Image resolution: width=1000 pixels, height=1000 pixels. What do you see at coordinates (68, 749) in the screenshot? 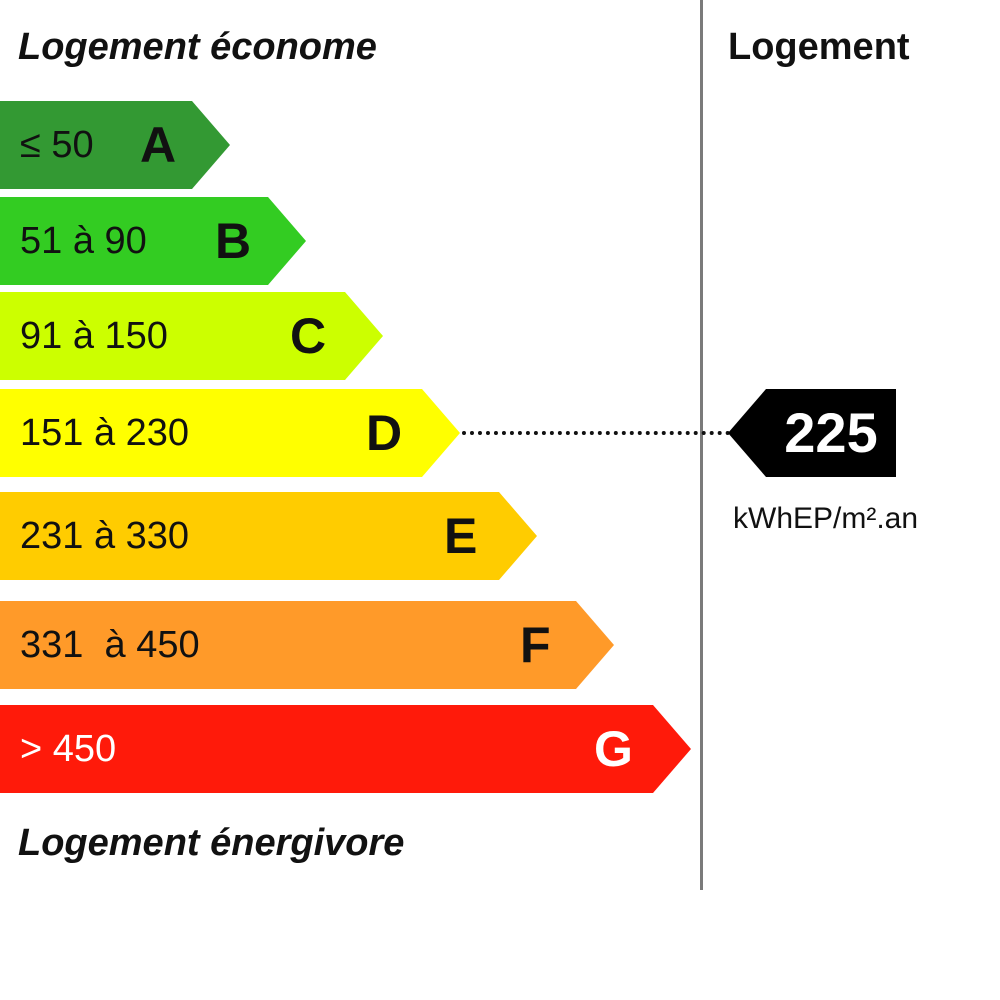
I see `band-g-range: > 450` at bounding box center [68, 749].